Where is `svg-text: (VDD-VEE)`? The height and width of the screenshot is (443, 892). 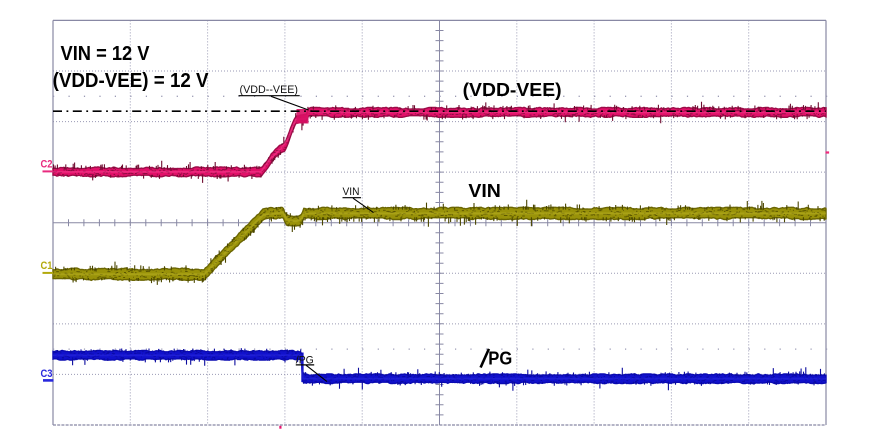 svg-text: (VDD-VEE) is located at coordinates (512, 90).